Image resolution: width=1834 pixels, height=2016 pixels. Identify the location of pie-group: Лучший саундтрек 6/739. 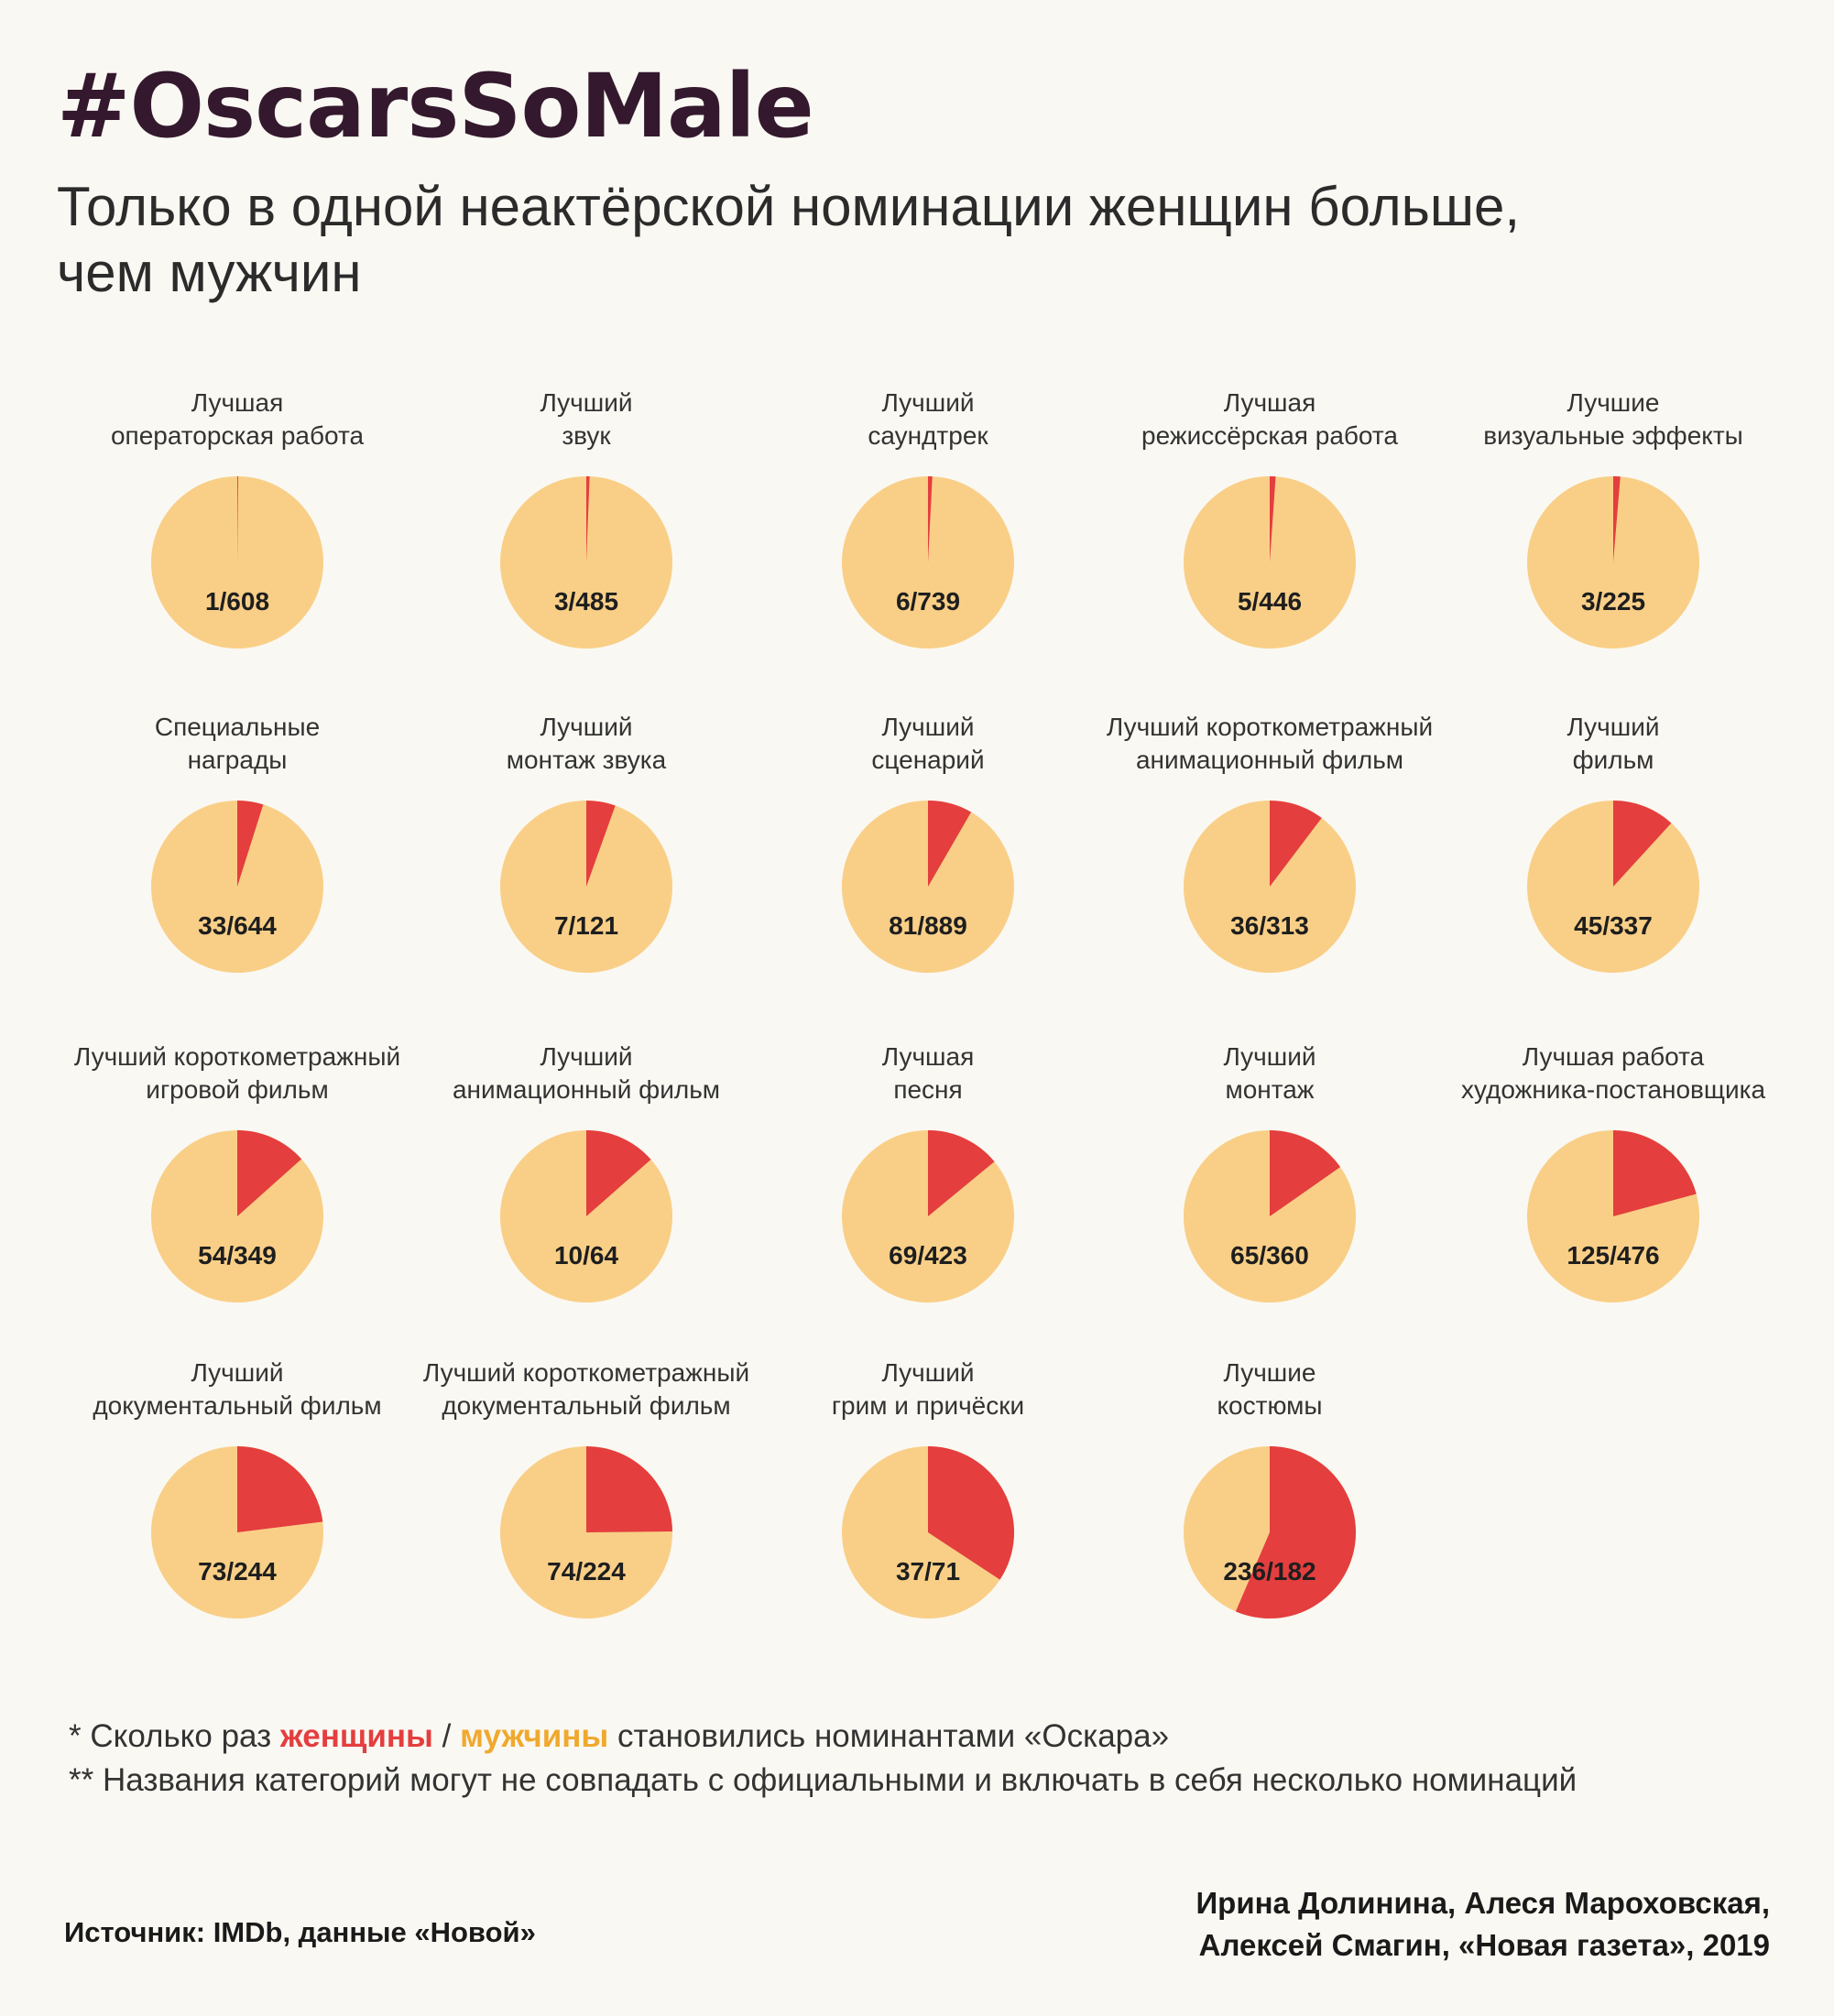
(928, 518).